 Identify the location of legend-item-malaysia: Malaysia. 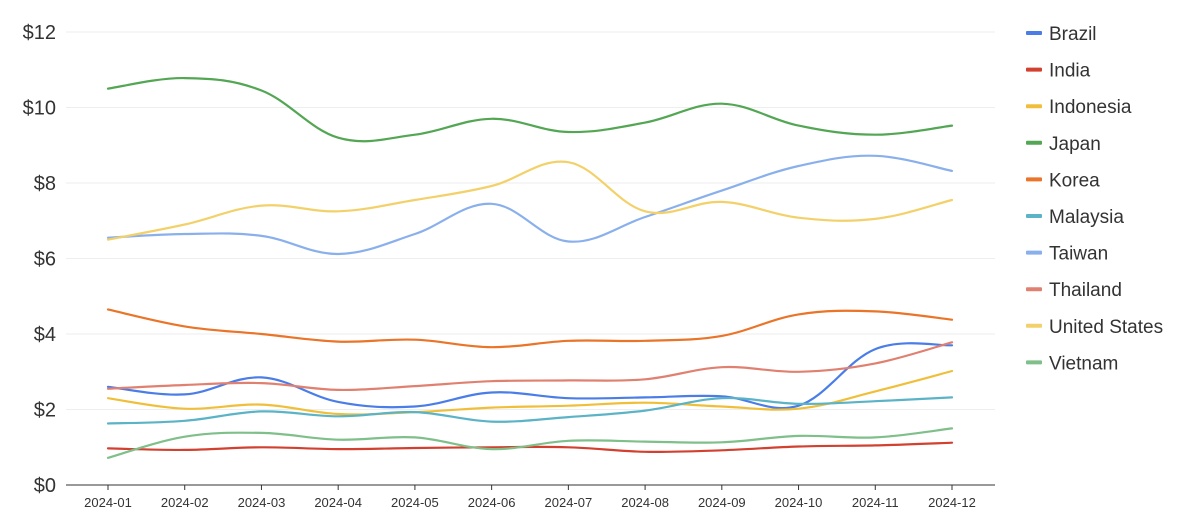
(1075, 217).